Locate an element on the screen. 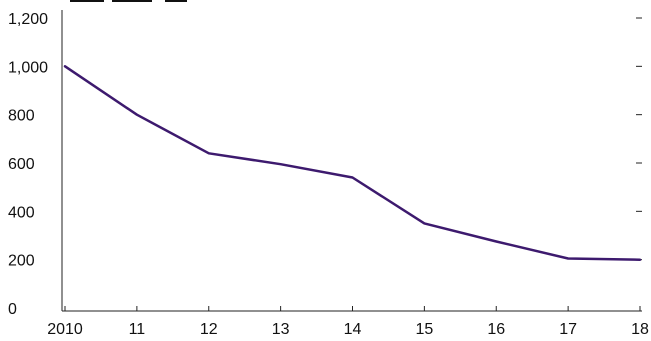 The width and height of the screenshot is (651, 341). x-tick-label: 16 is located at coordinates (496, 329).